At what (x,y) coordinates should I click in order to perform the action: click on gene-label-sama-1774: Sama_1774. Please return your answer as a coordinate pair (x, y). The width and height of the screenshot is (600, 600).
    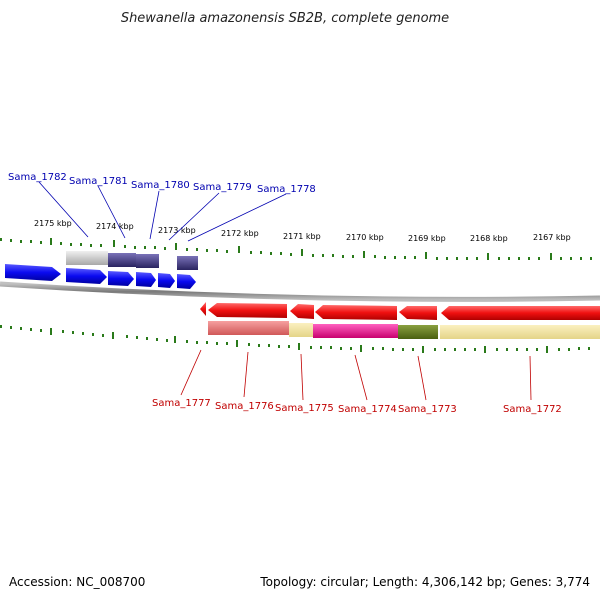
    Looking at the image, I should click on (367, 409).